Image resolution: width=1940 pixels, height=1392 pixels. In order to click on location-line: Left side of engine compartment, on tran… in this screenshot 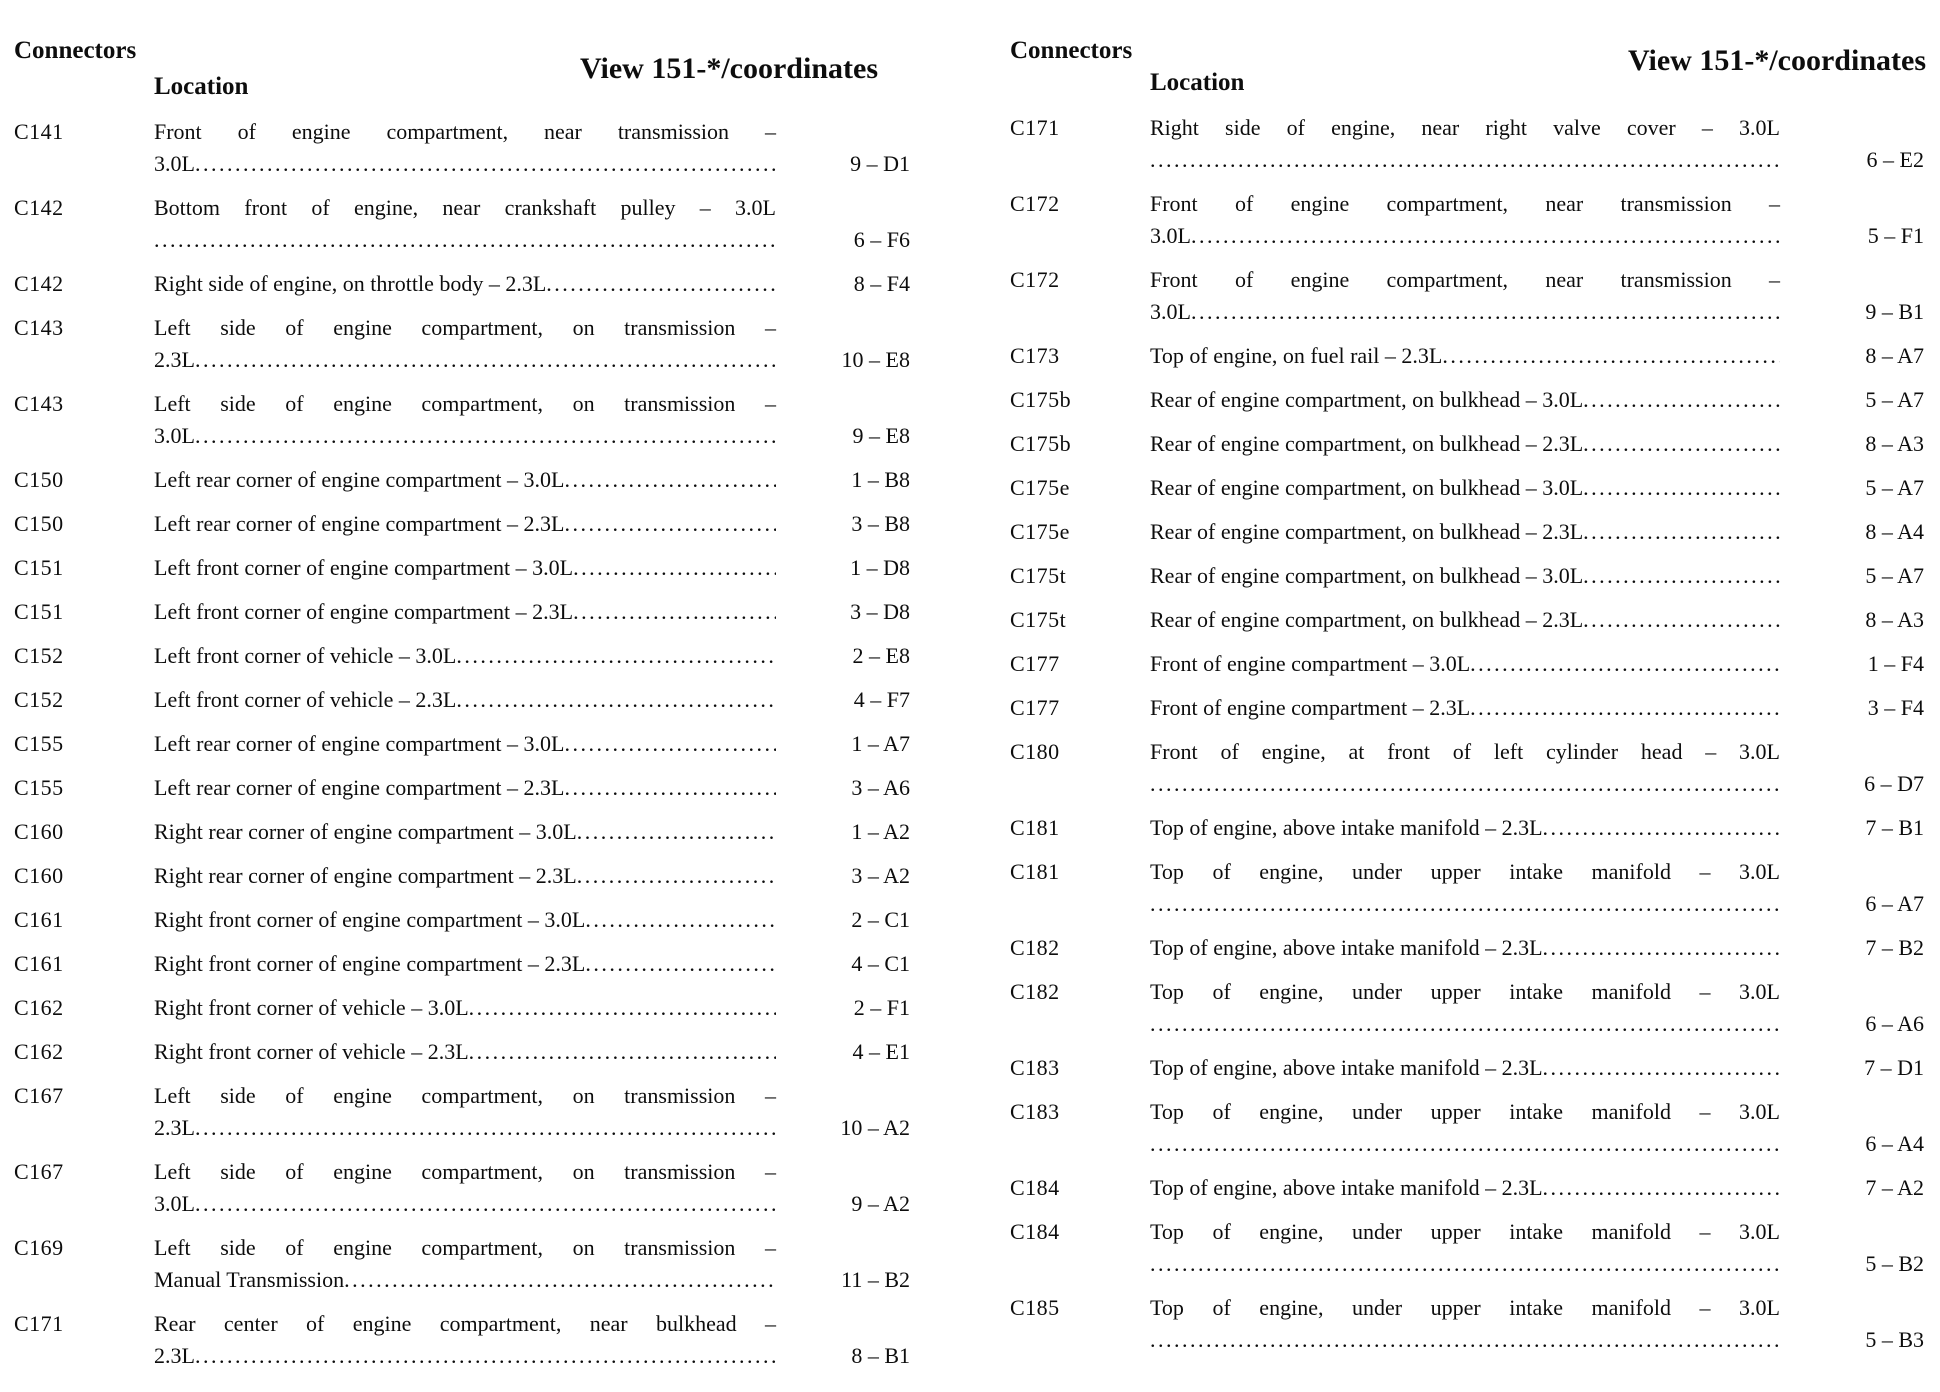, I will do `click(465, 1095)`.